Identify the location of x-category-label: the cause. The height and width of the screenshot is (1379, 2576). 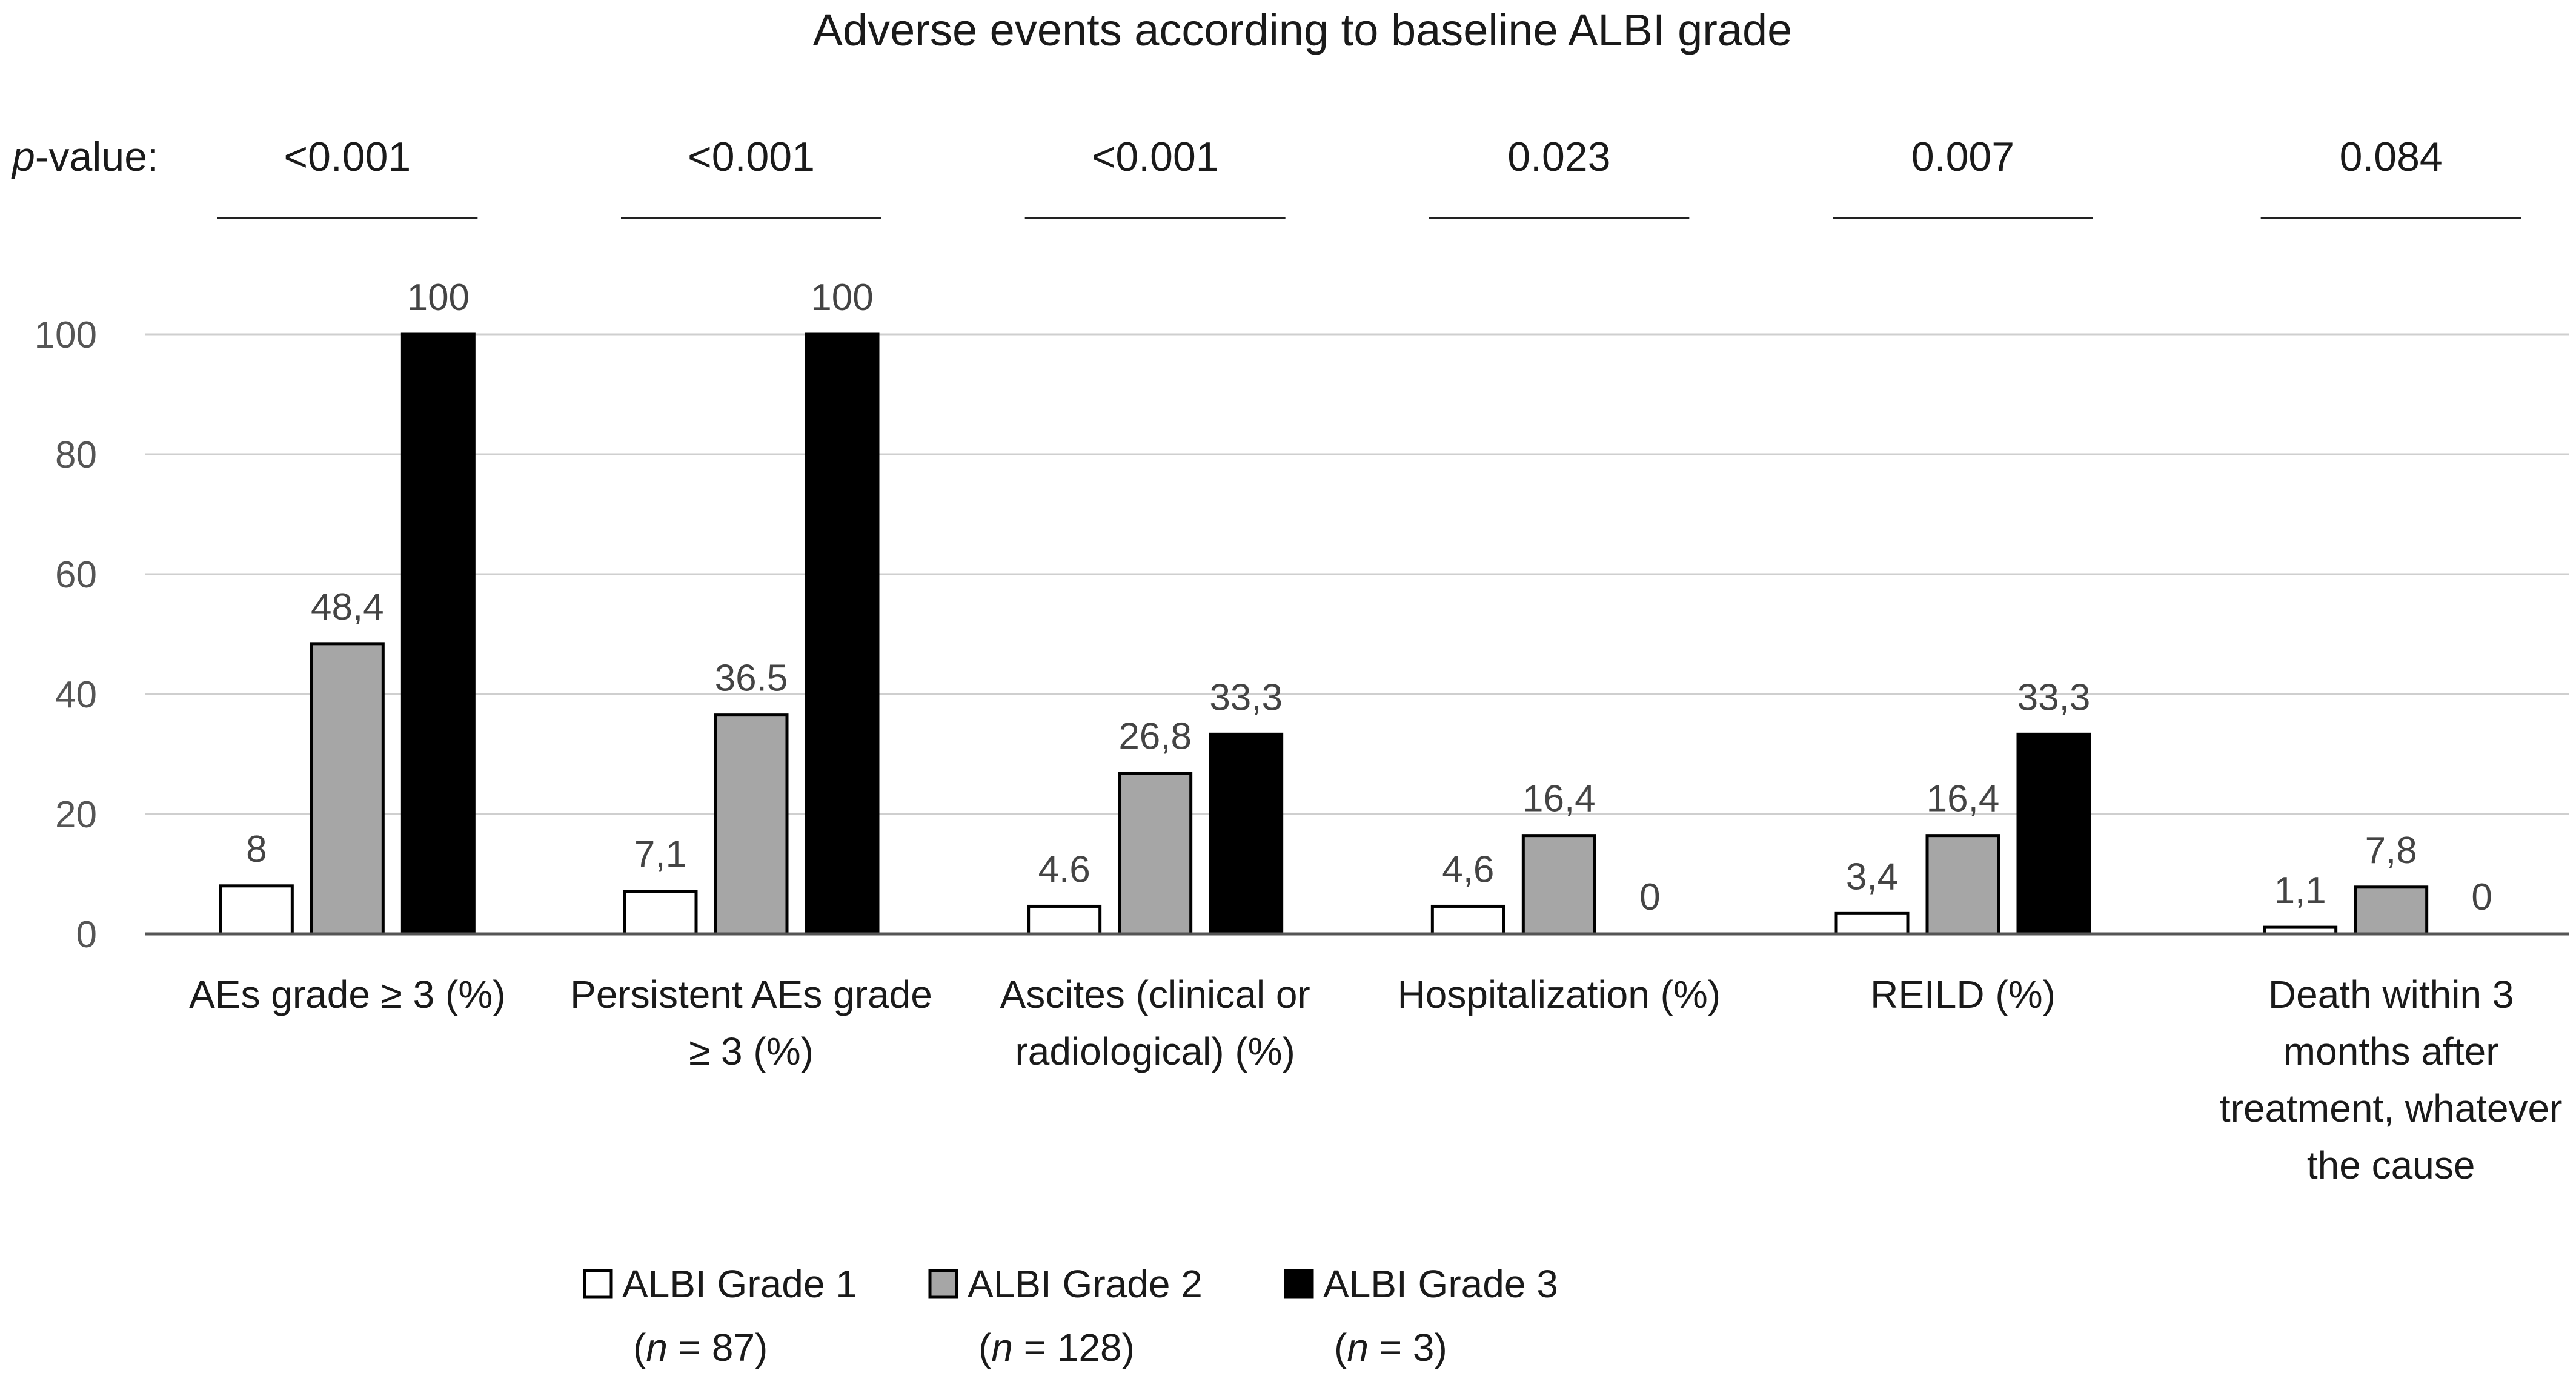
(2391, 1165).